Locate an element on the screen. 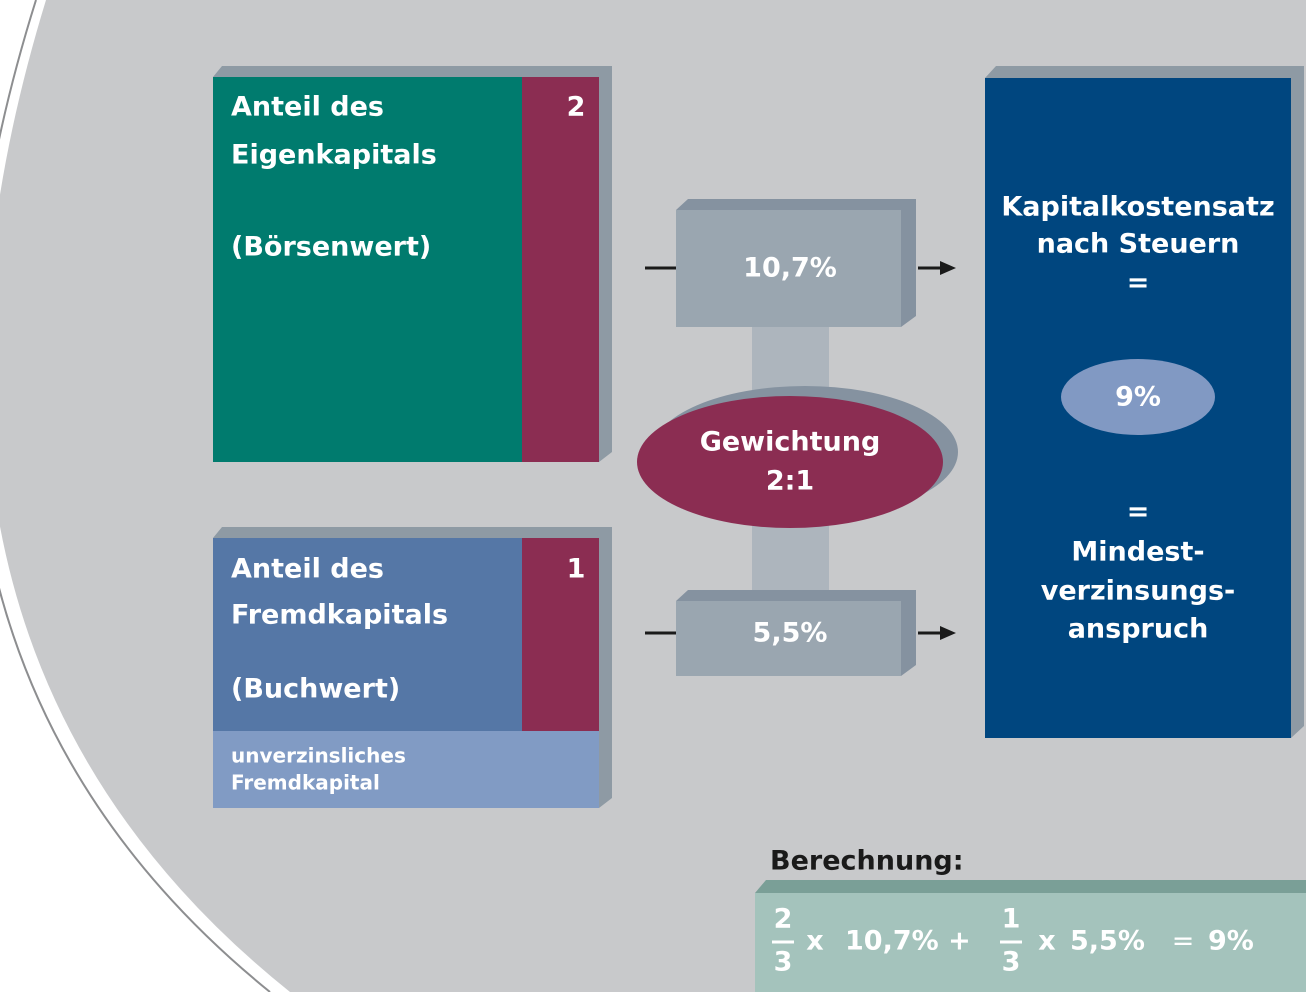 The image size is (1306, 992). calculation-rate: 5,5% is located at coordinates (1107, 941).